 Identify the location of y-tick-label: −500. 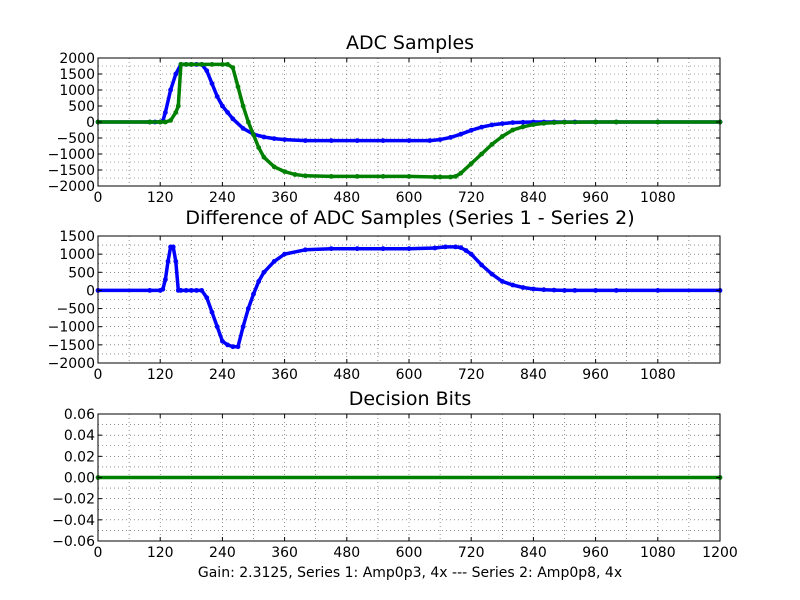
(76, 139).